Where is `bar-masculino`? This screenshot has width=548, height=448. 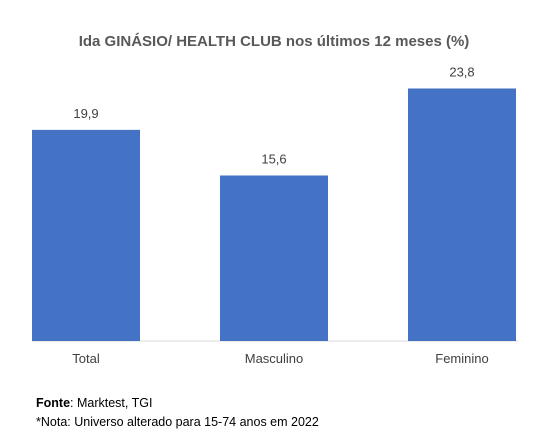
bar-masculino is located at coordinates (274, 258).